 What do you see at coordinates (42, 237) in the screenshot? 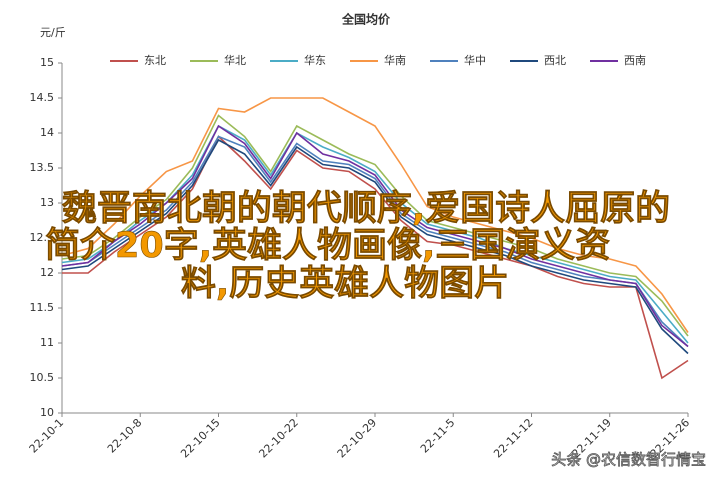
I see `y-tick-label: 12.5` at bounding box center [42, 237].